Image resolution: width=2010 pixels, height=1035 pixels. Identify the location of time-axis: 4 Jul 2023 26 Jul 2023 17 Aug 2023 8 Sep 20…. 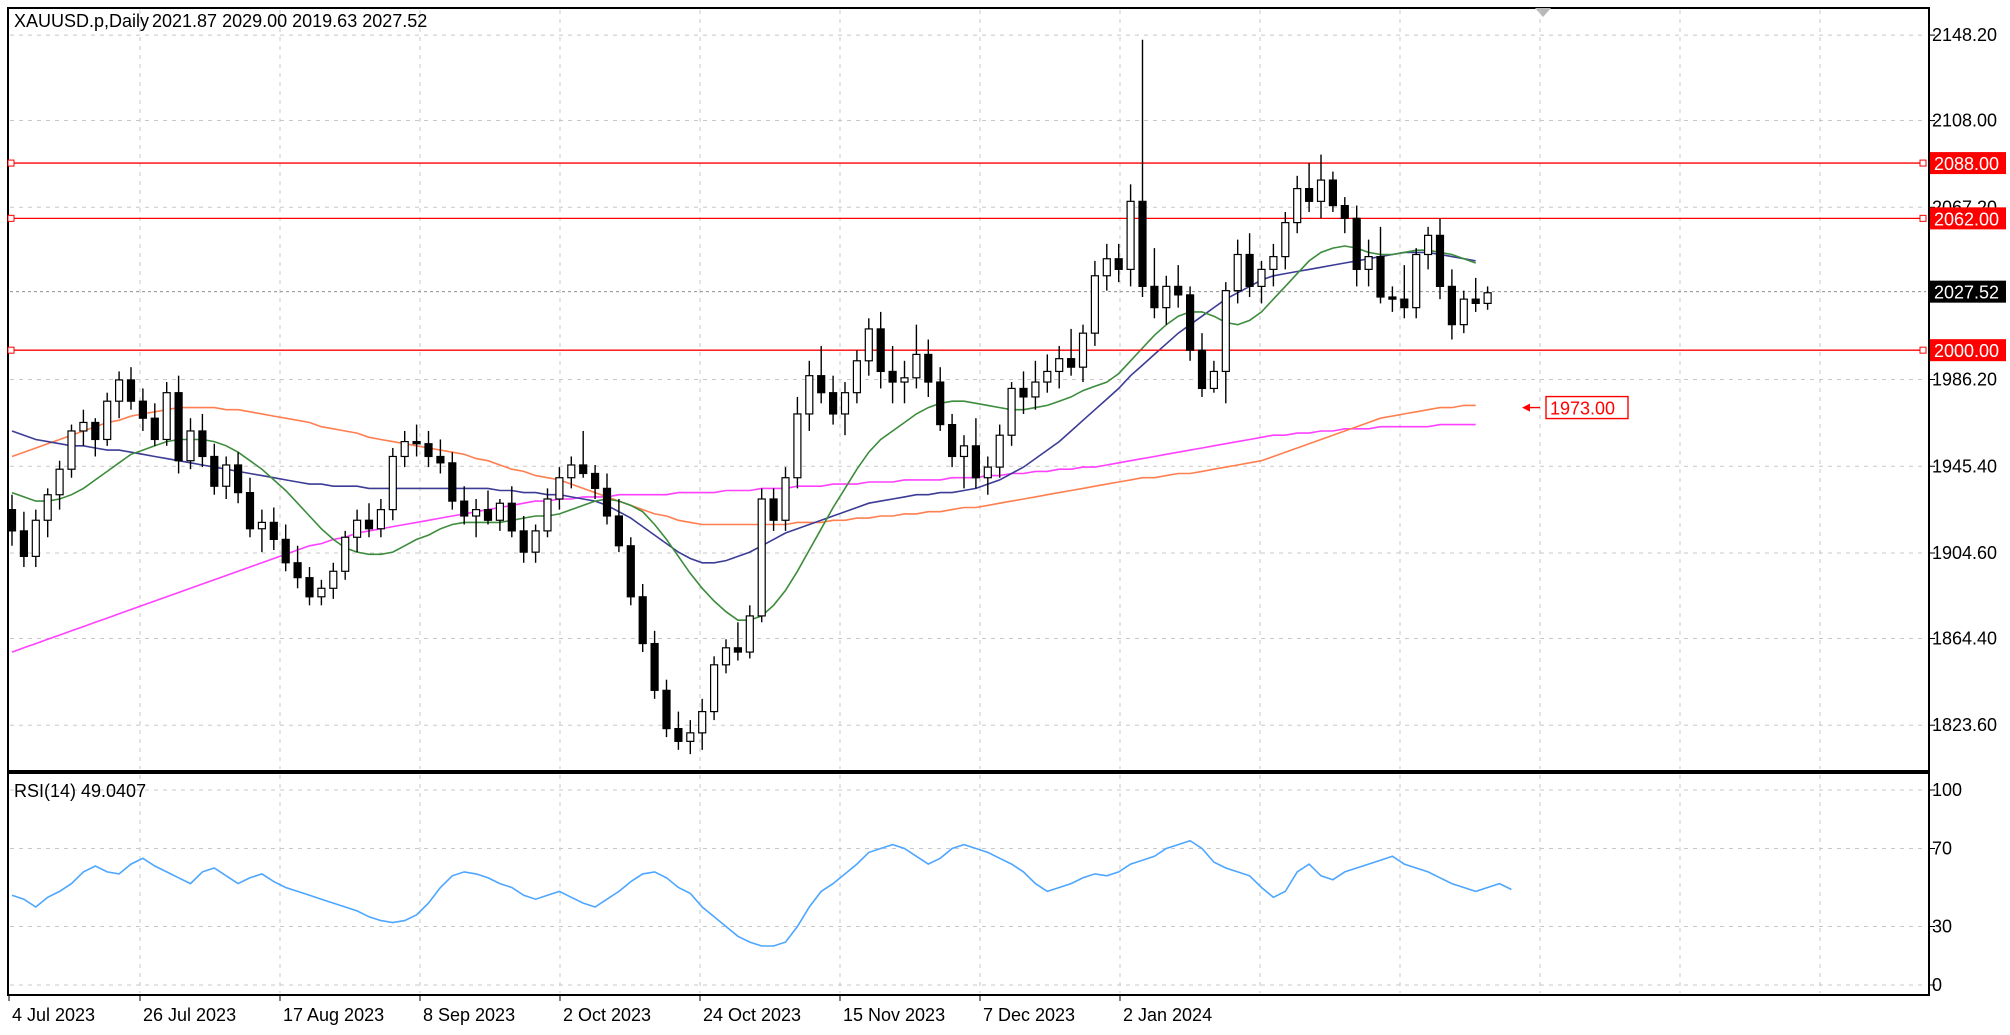
(610, 1010).